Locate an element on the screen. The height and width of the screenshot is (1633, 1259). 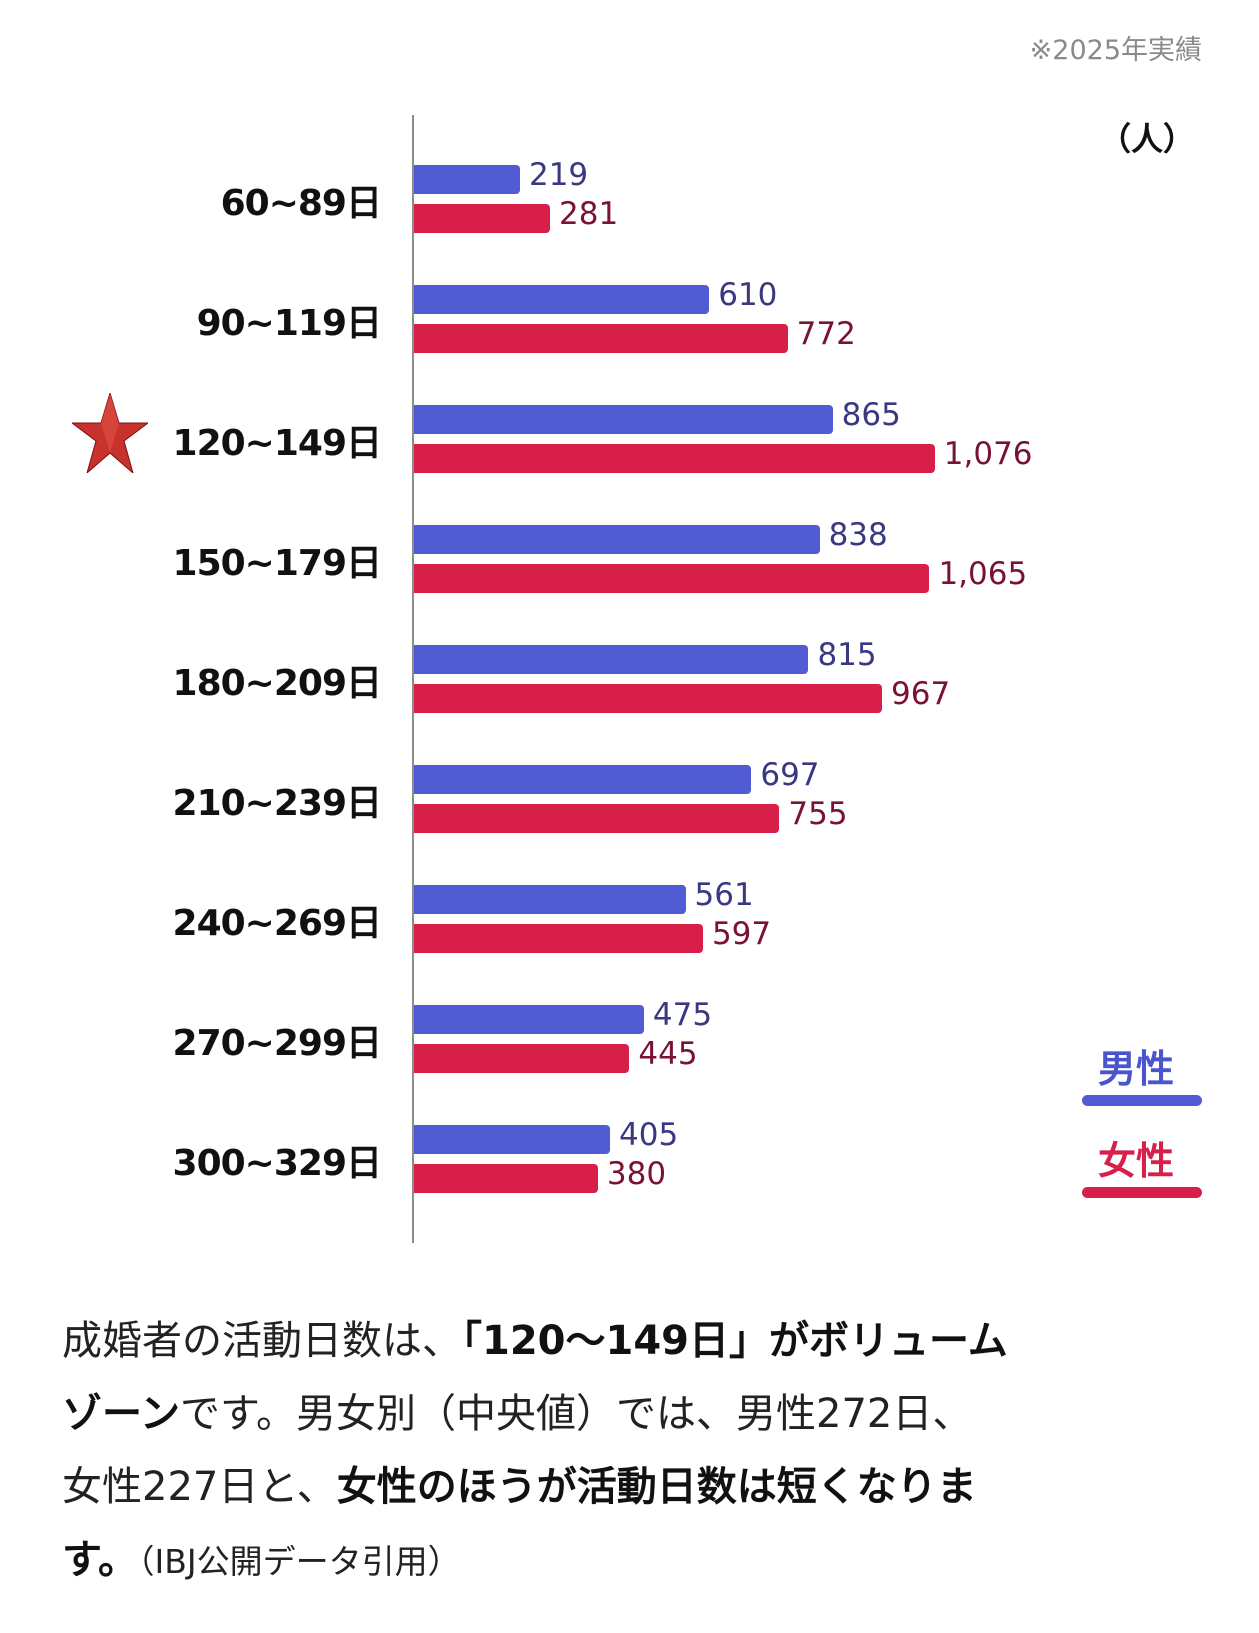
female-value-label: 772 is located at coordinates (826, 334).